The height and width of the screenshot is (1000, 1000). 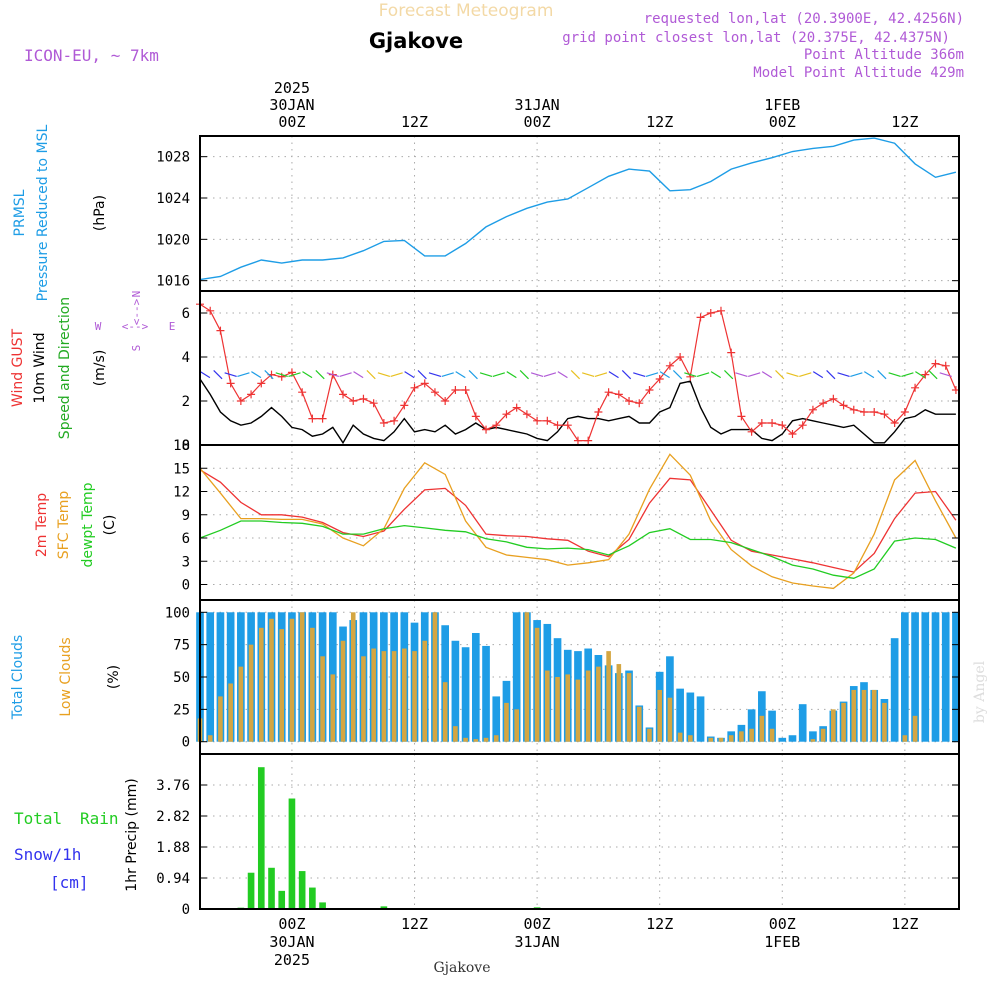 I want to click on clouds-unit: (%), so click(x=114, y=677).